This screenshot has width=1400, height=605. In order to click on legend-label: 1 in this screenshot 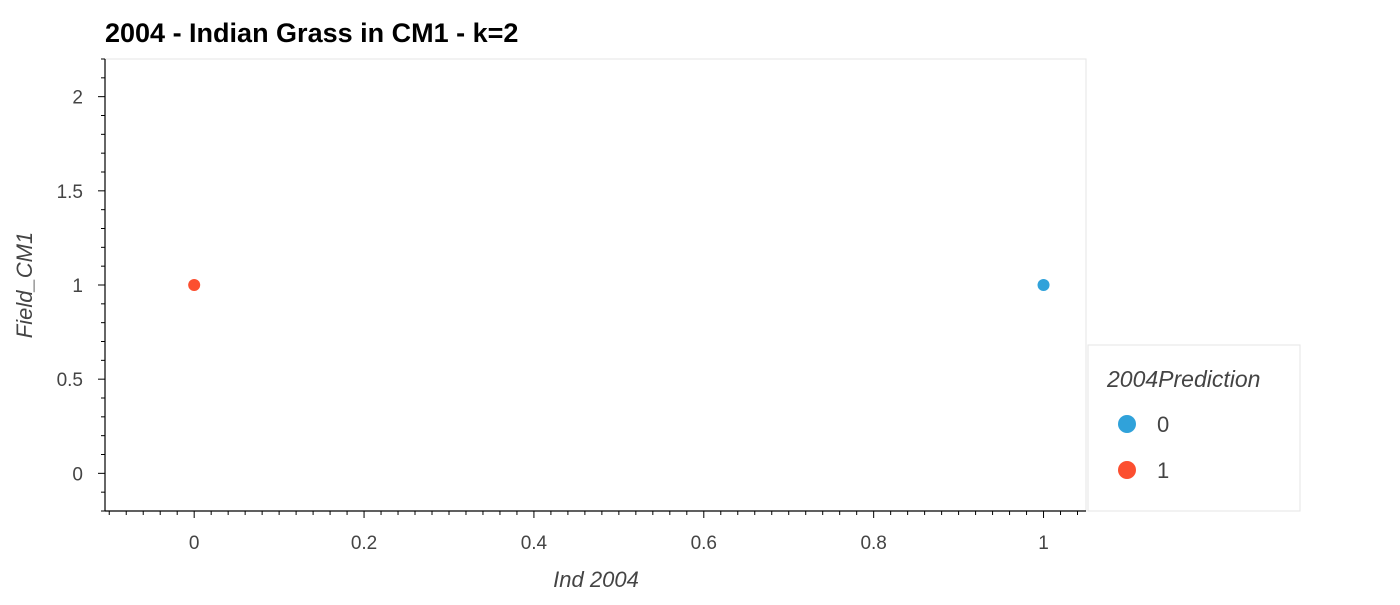, I will do `click(1163, 470)`.